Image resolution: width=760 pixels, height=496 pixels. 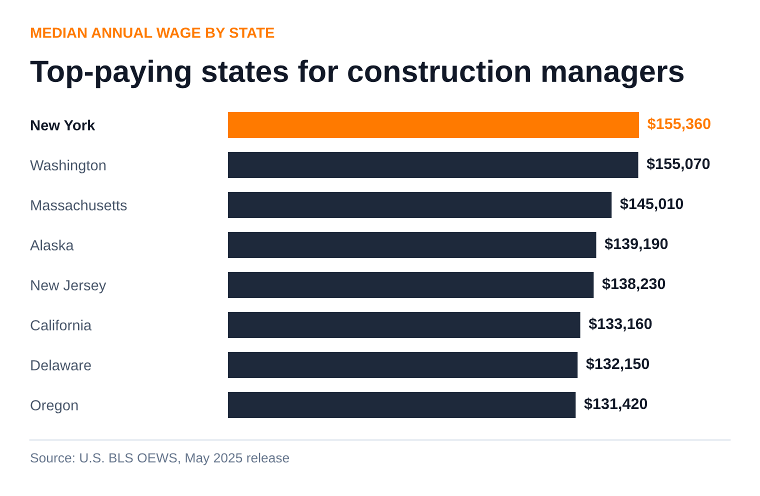 I want to click on data-label: $139,190, so click(x=636, y=245).